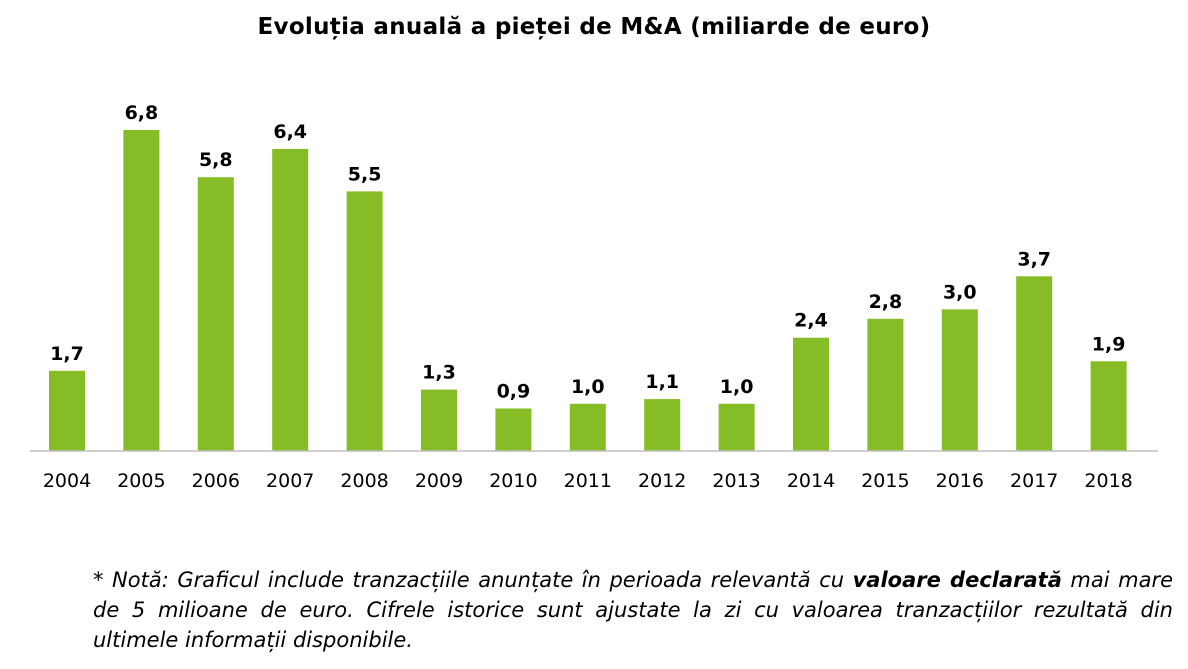 The width and height of the screenshot is (1188, 669). I want to click on bar-2014, so click(811, 394).